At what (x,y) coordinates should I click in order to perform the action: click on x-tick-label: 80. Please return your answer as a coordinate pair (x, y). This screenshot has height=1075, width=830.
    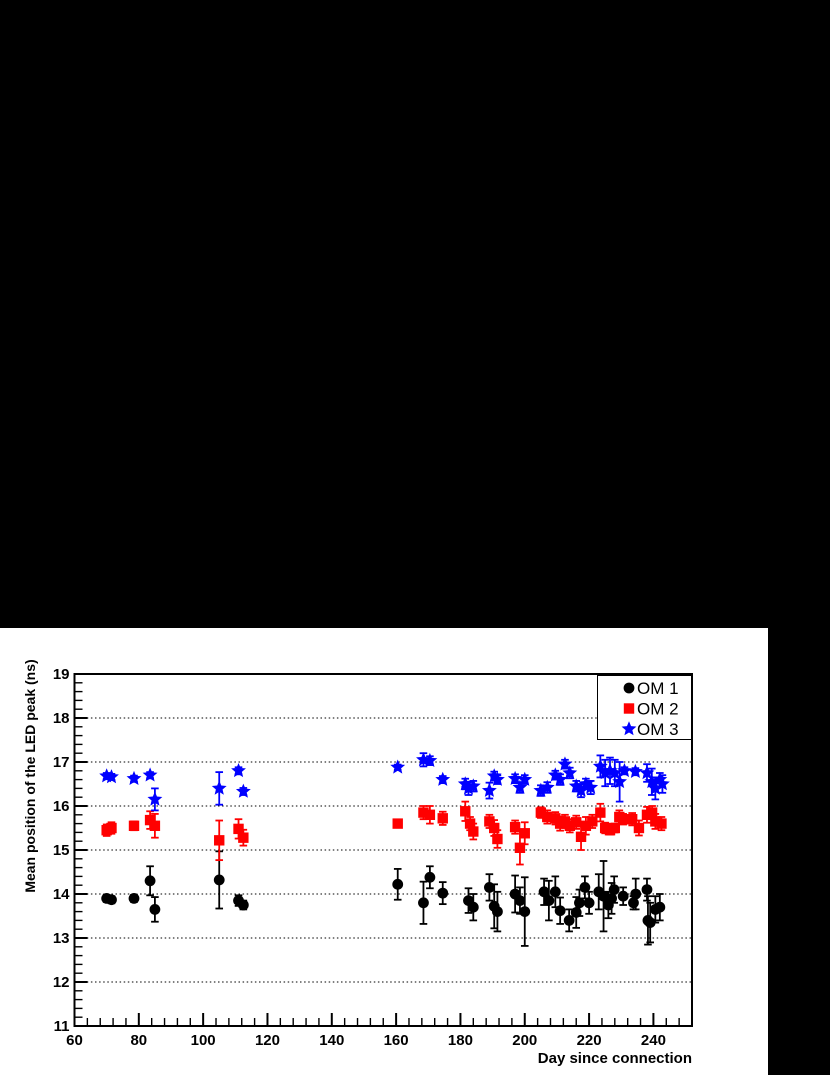
    Looking at the image, I should click on (138, 1040).